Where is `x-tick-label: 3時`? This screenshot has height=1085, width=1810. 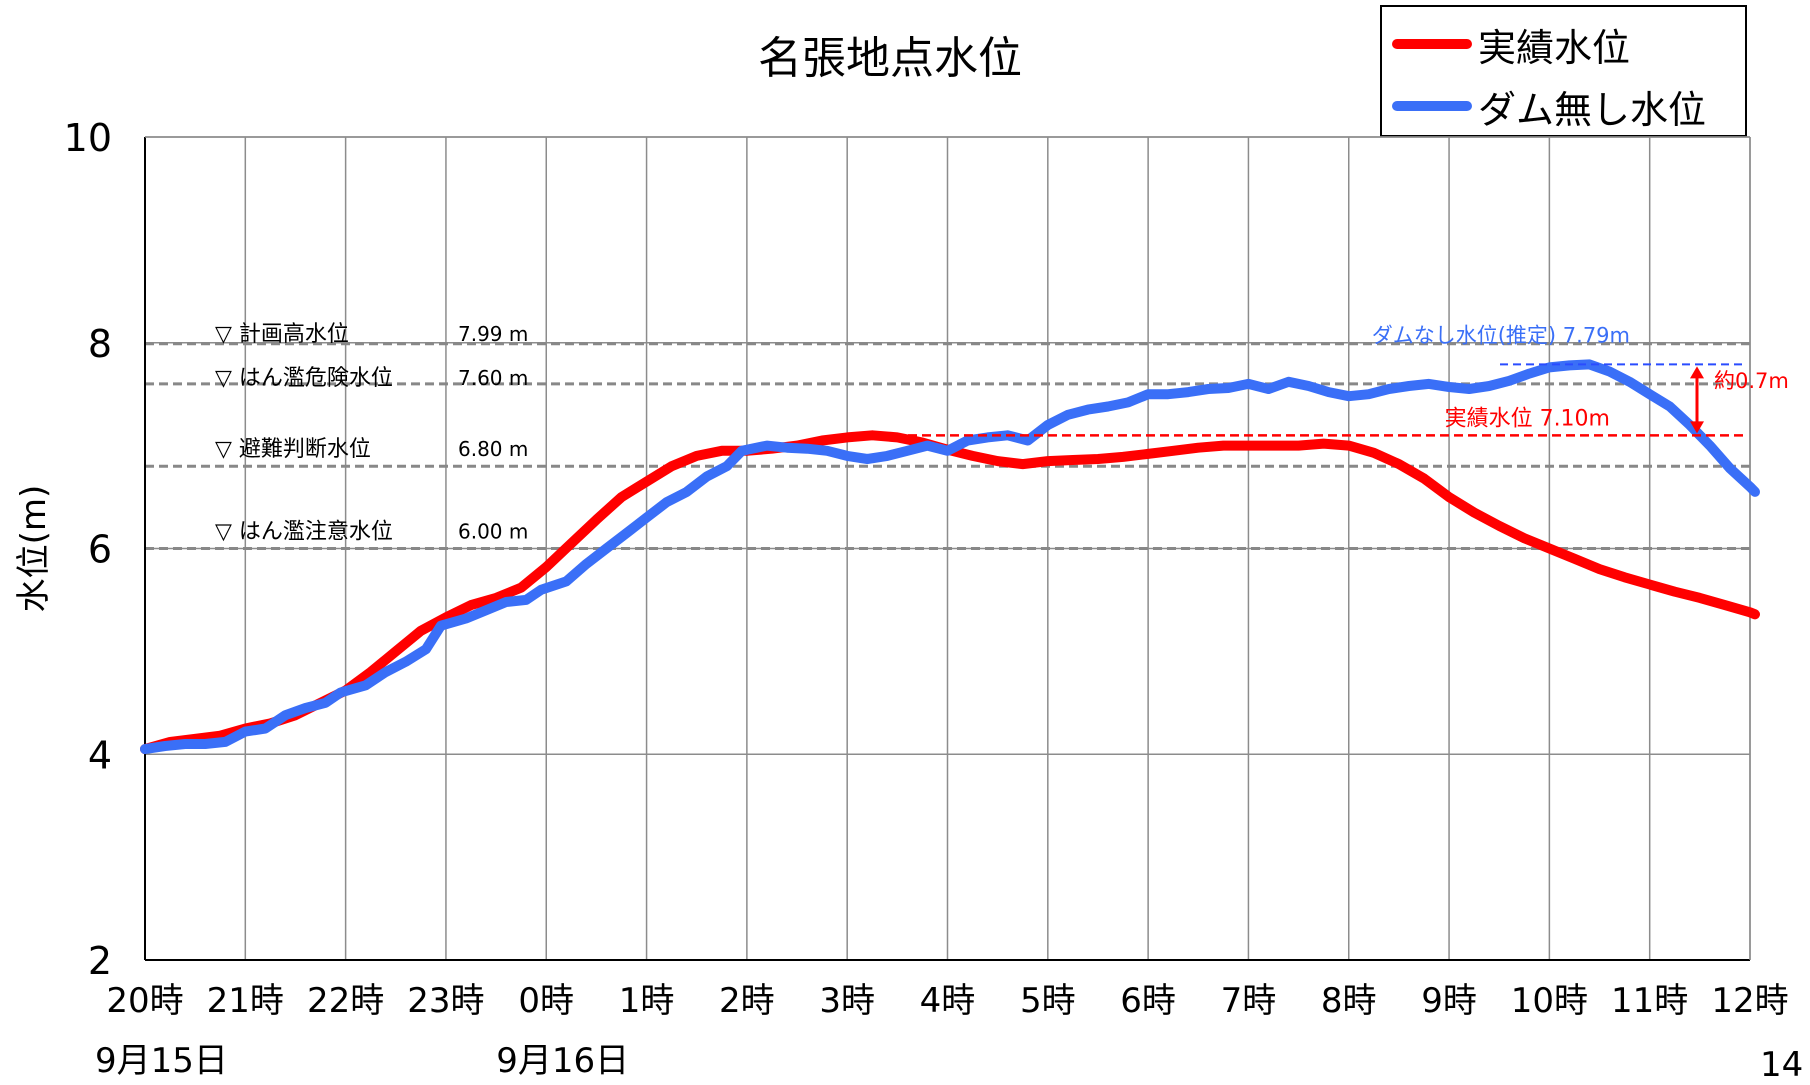 x-tick-label: 3時 is located at coordinates (847, 1001).